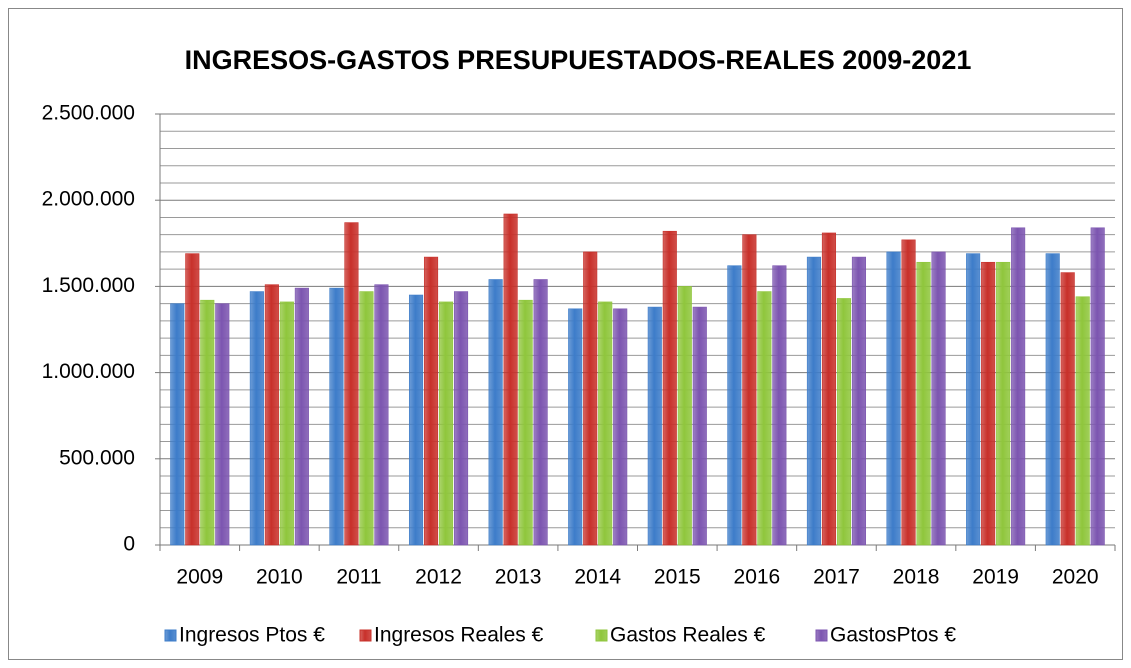 This screenshot has height=668, width=1131. I want to click on y-tick-label: 0, so click(129, 544).